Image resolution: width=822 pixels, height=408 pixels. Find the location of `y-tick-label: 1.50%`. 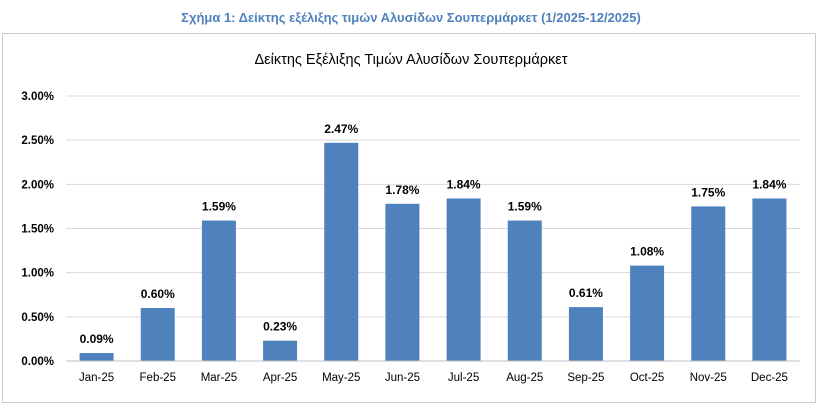

y-tick-label: 1.50% is located at coordinates (37, 230).